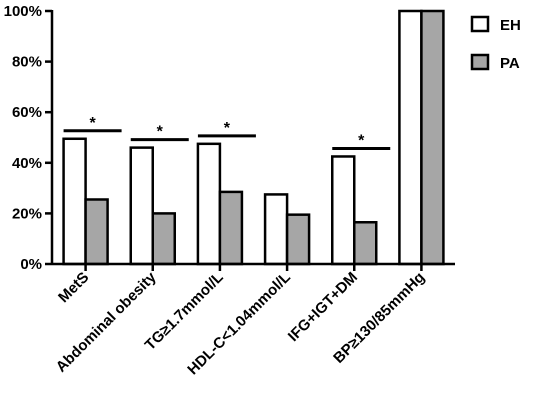 This screenshot has height=415, width=536. What do you see at coordinates (29, 138) in the screenshot?
I see `y-axis: 0% 20% 40% 60% 80% 100%` at bounding box center [29, 138].